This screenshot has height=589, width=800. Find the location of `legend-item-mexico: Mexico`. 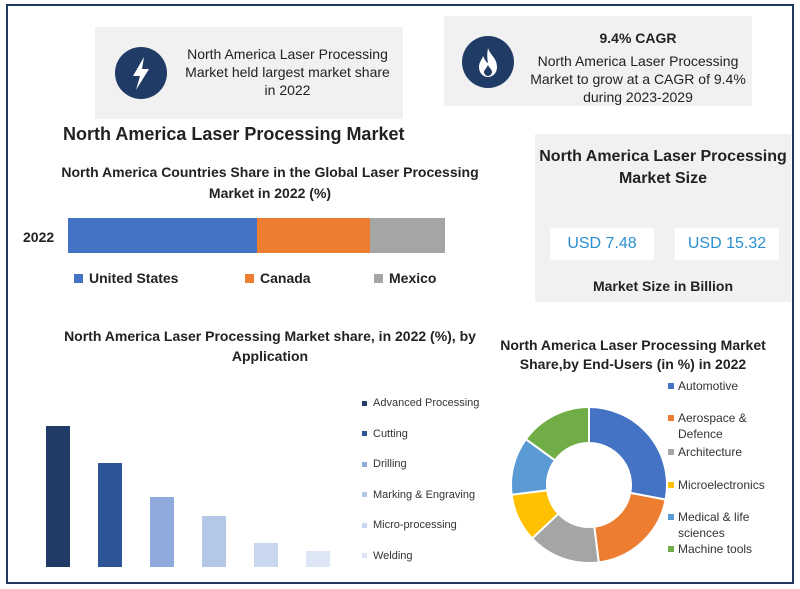

legend-item-mexico: Mexico is located at coordinates (405, 278).